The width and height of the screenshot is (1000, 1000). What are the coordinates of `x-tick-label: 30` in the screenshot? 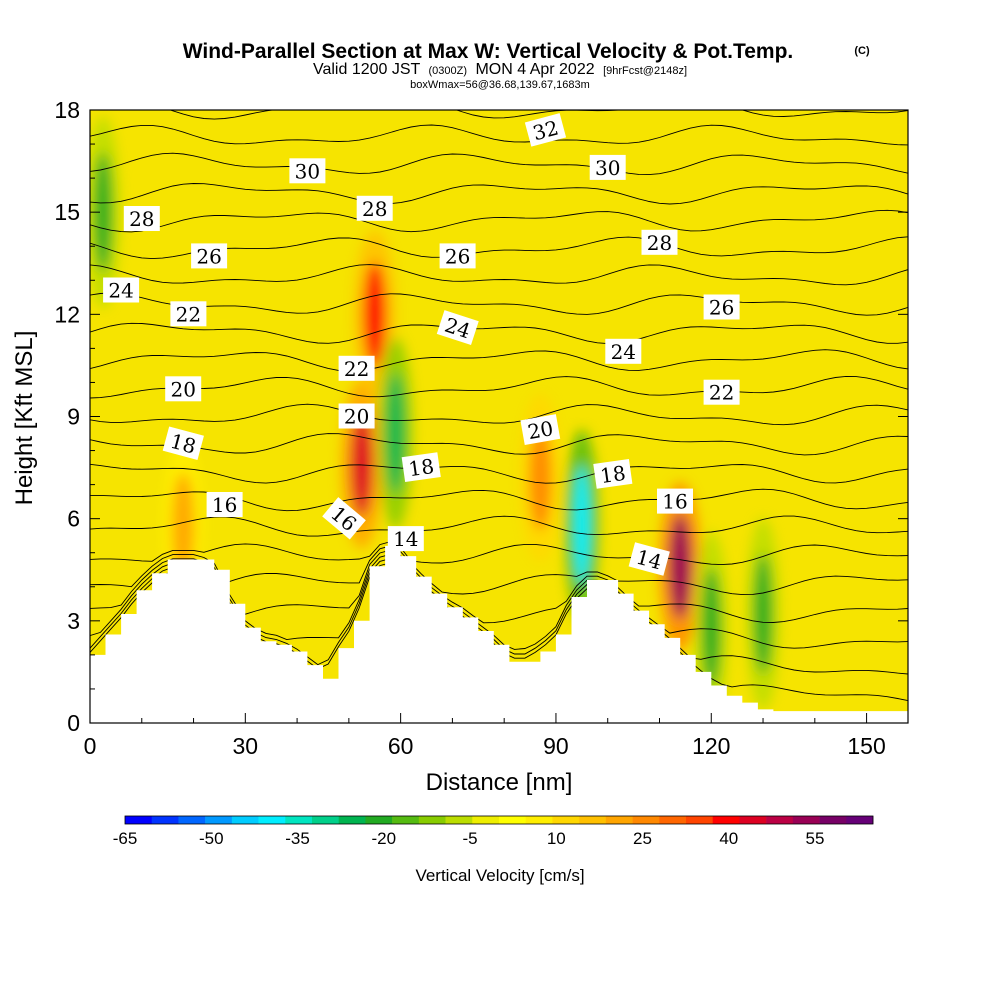 It's located at (246, 746).